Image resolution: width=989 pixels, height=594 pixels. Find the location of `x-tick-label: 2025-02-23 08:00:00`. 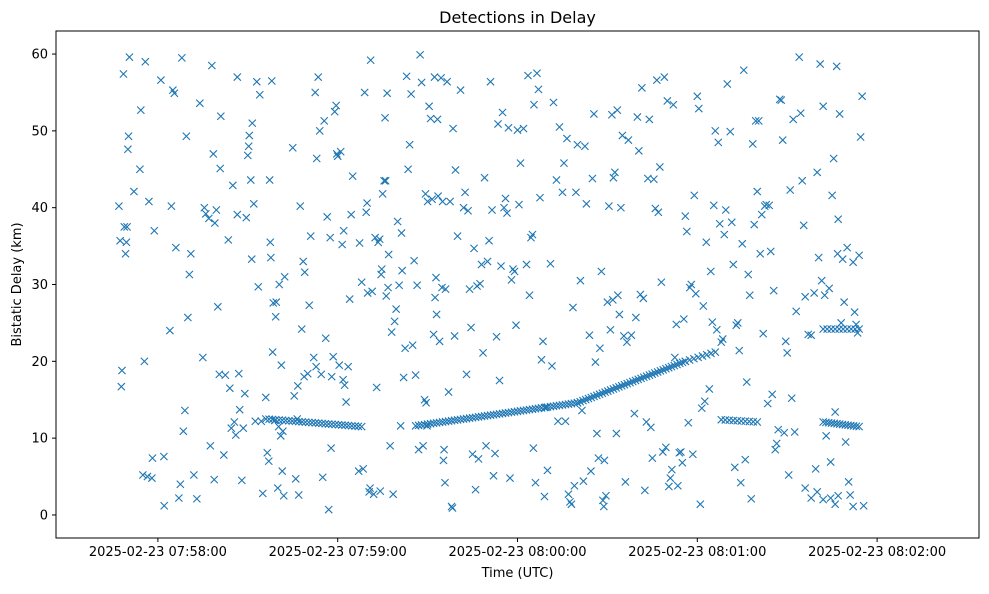

x-tick-label: 2025-02-23 08:00:00 is located at coordinates (517, 552).